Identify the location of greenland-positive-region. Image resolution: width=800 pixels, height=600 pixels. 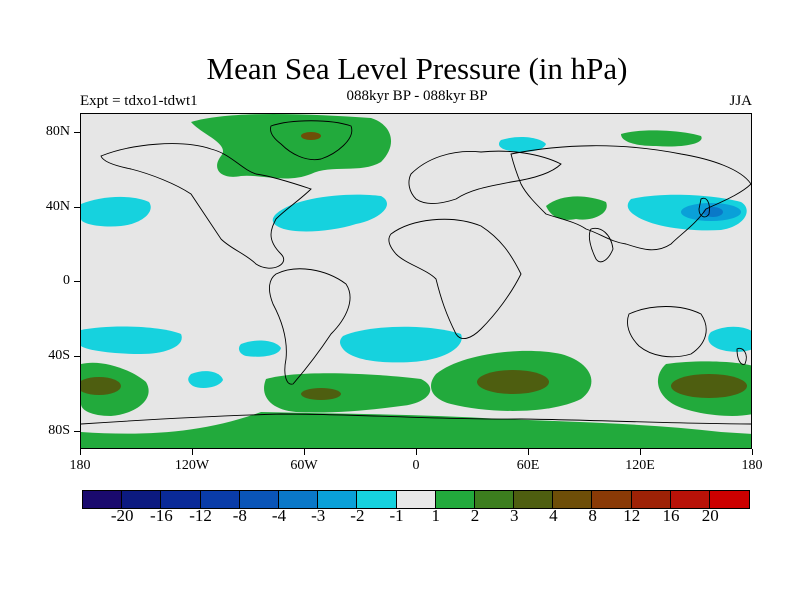
(291, 146).